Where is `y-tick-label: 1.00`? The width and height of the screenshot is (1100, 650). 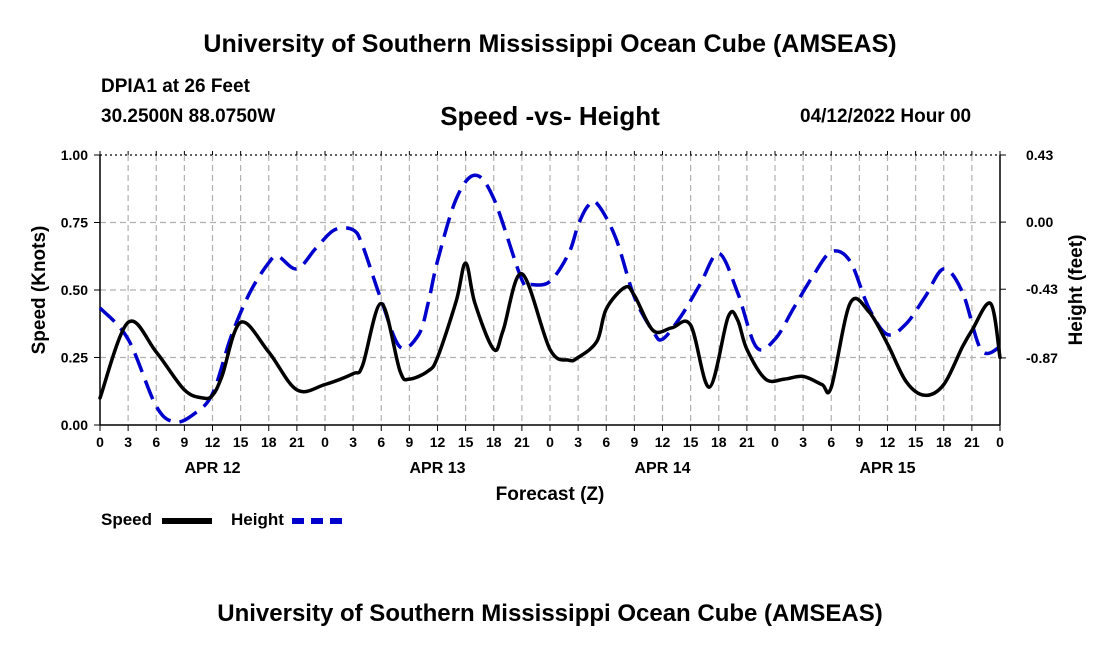
y-tick-label: 1.00 is located at coordinates (74, 155).